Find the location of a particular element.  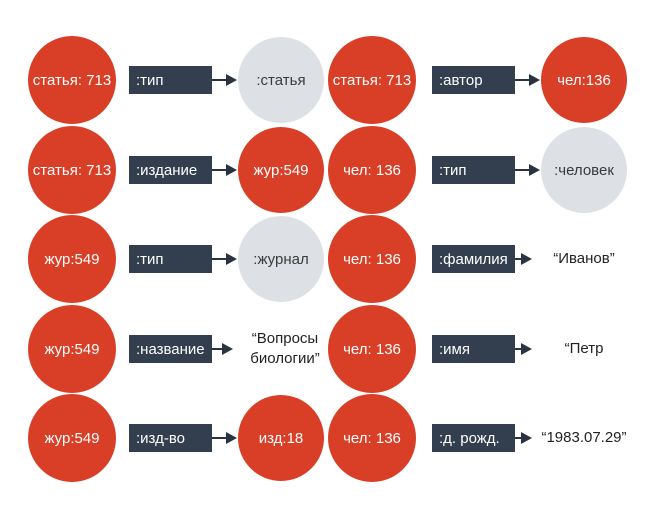

object-node: жур:549 is located at coordinates (281, 170).